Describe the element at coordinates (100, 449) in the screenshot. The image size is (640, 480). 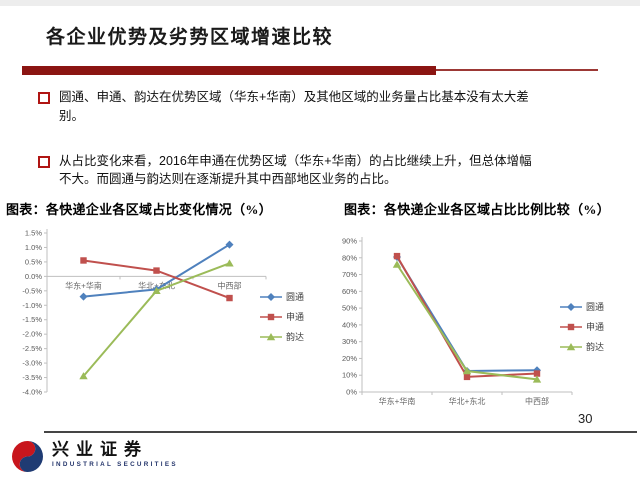
I see `logo-cn-text: 兴业证券` at that location.